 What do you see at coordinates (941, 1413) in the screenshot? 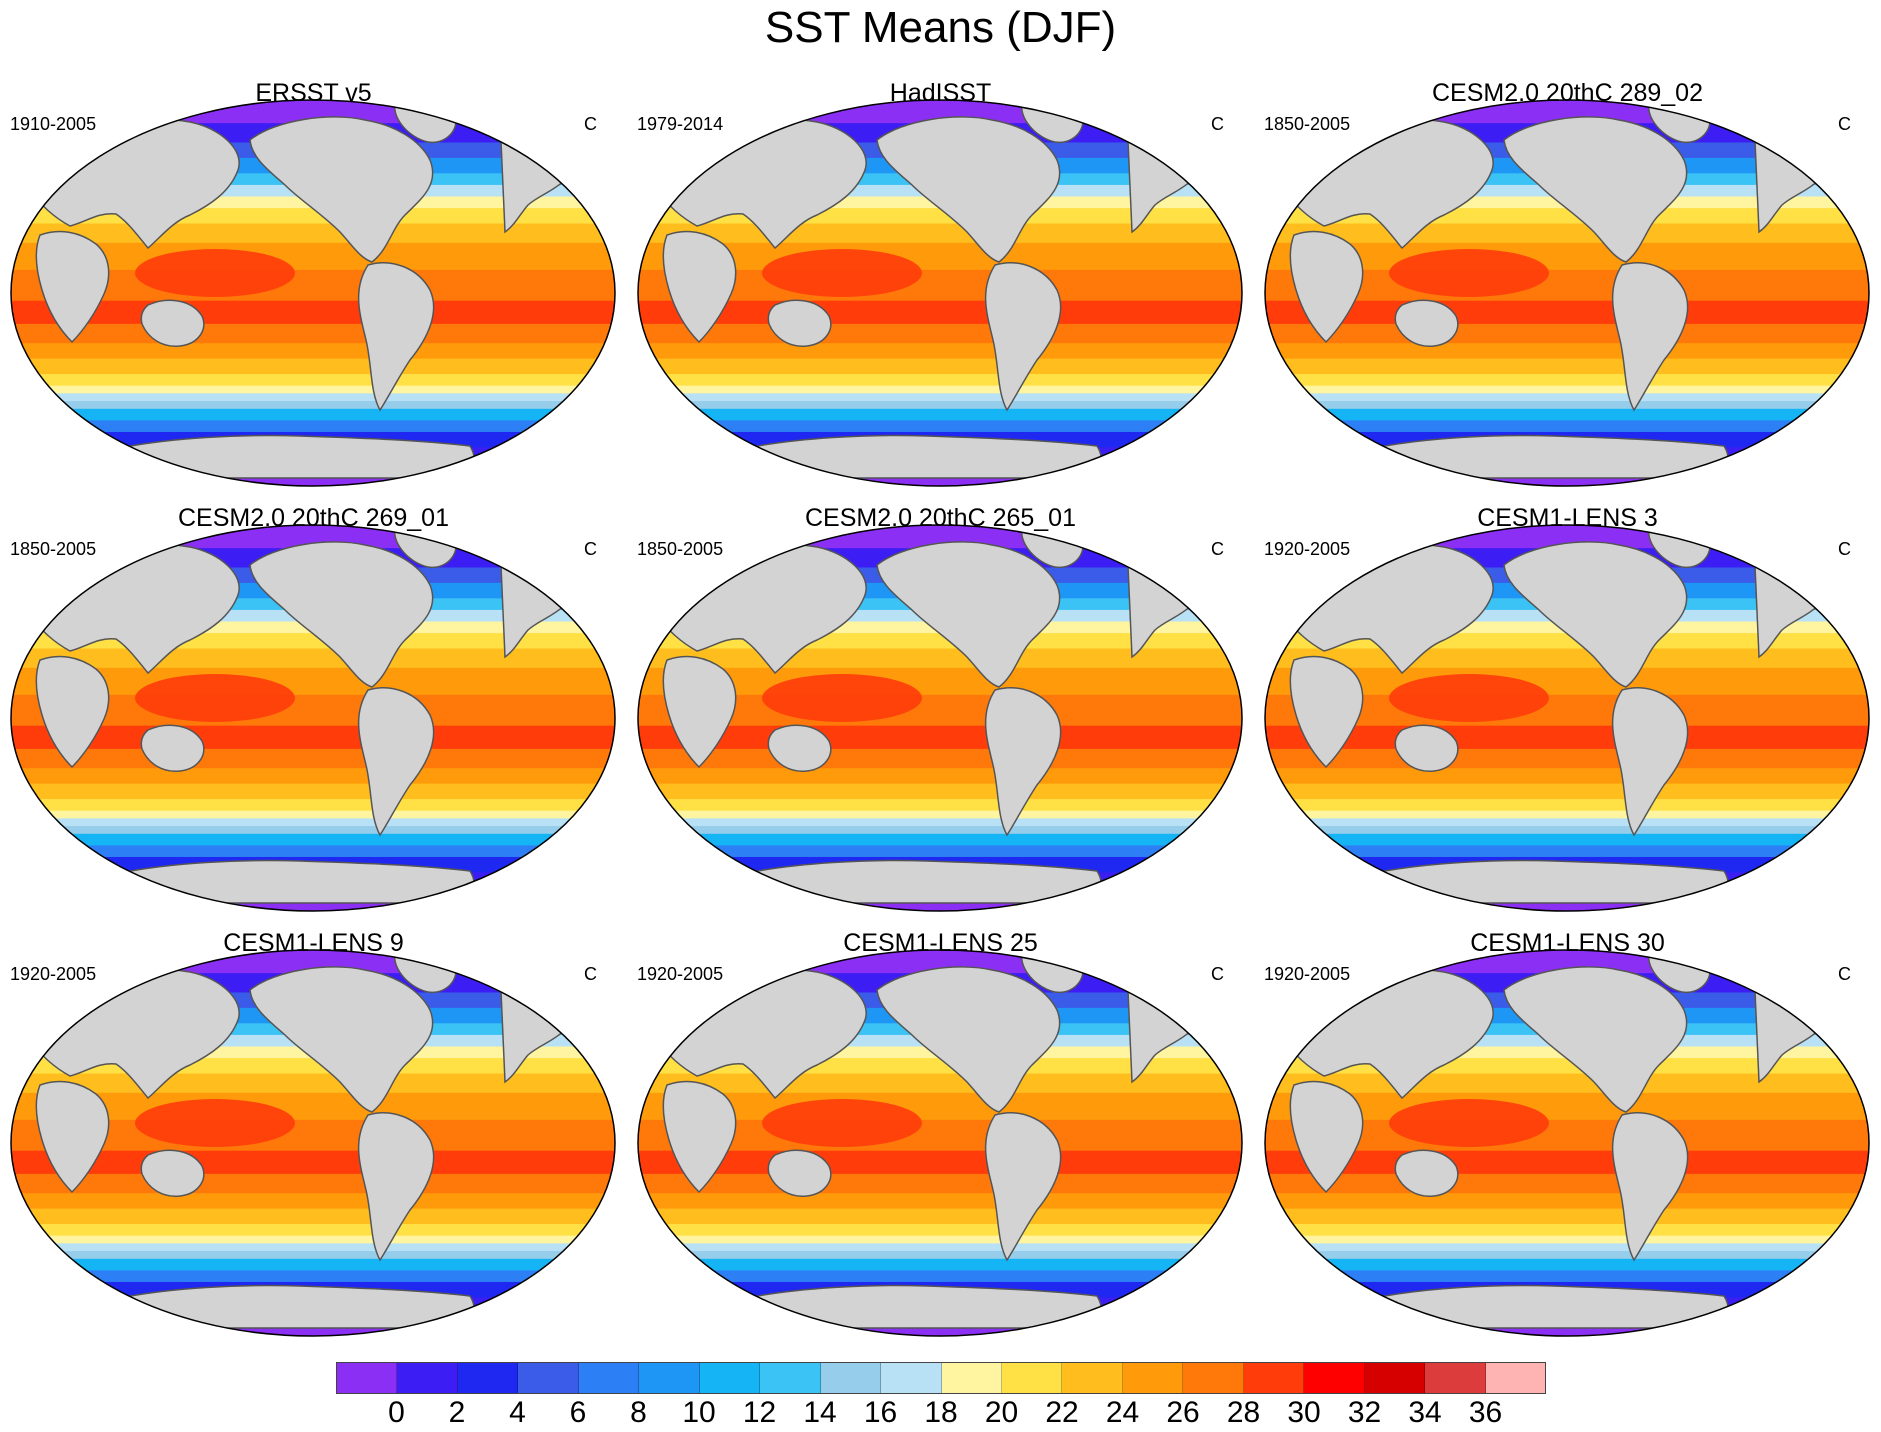
I see `colorbar-labels: 0 2 4 6 8 10 12 14 16 18 20 22 24 26 28 30 32 34 36` at bounding box center [941, 1413].